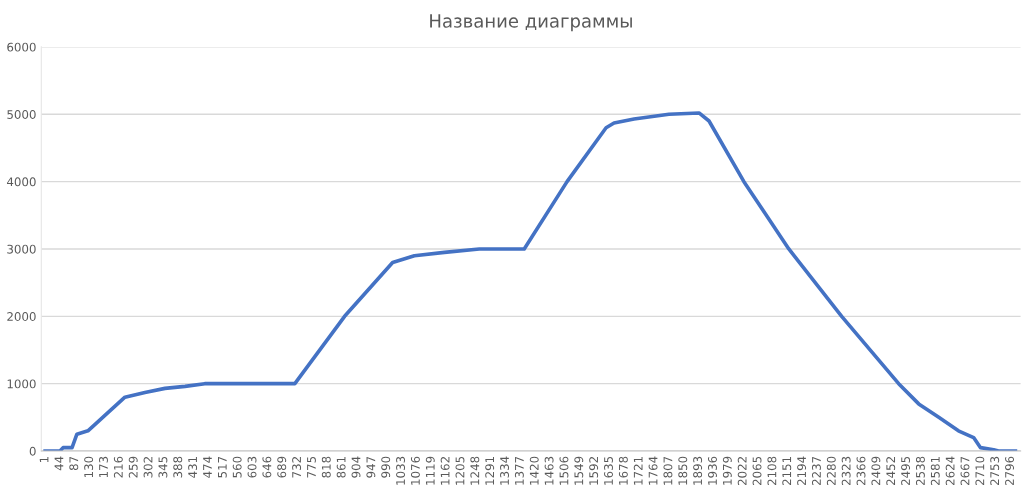 The image size is (1033, 494). Describe the element at coordinates (668, 470) in the screenshot. I see `x-tick-label: 1807` at that location.